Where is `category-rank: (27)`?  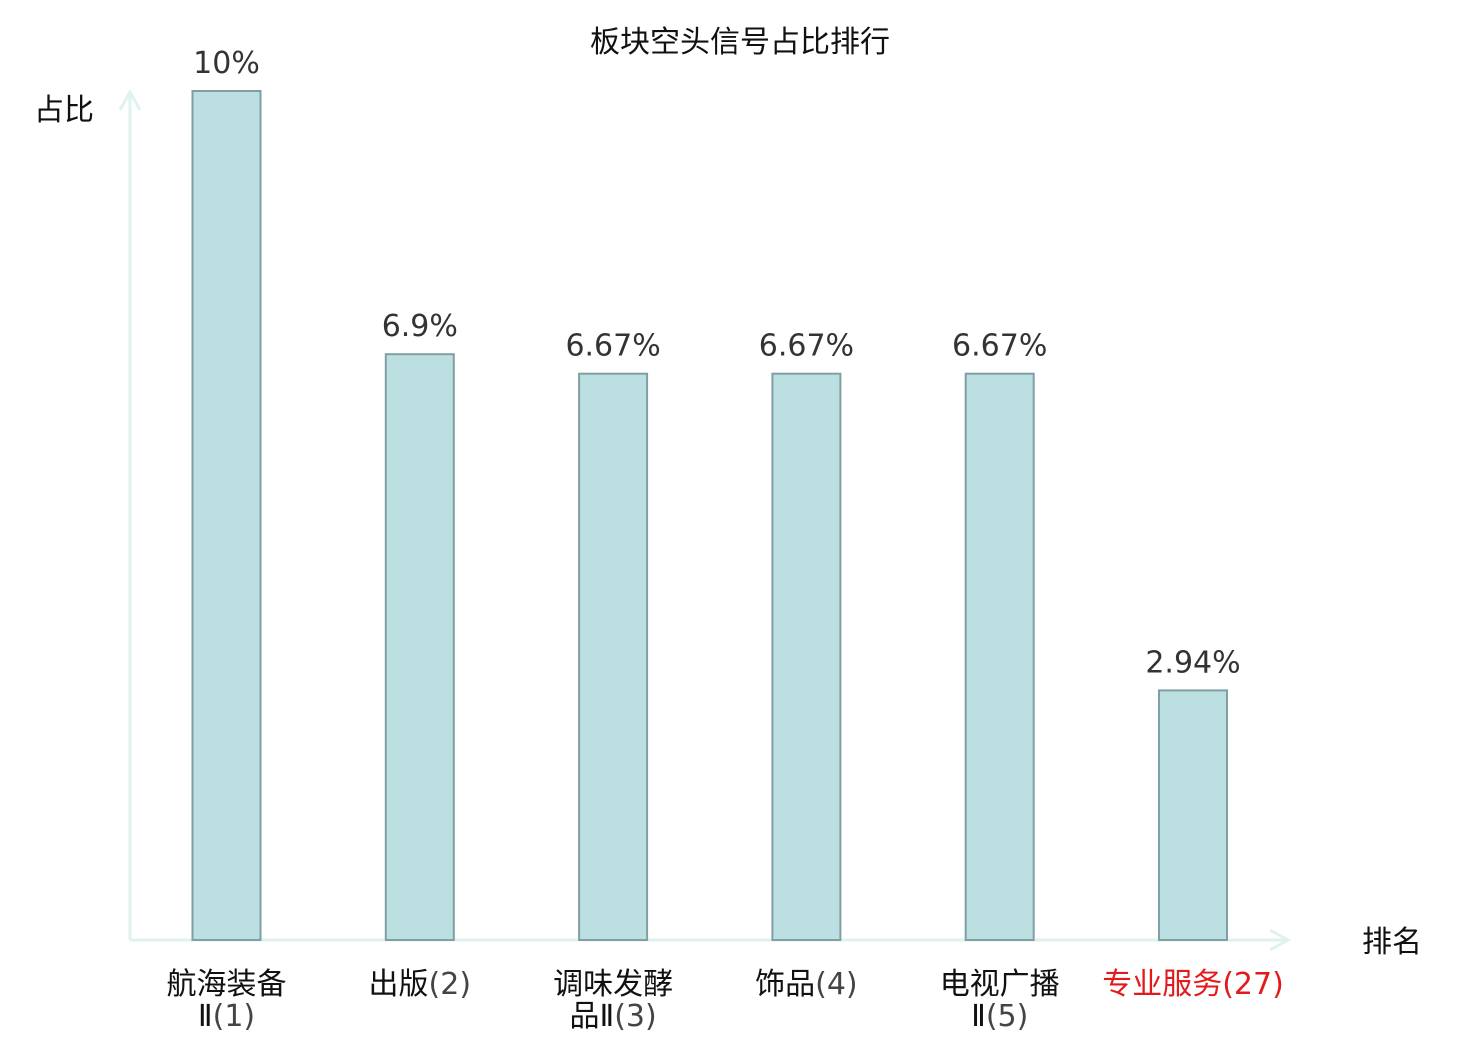
category-rank: (27) is located at coordinates (1253, 984).